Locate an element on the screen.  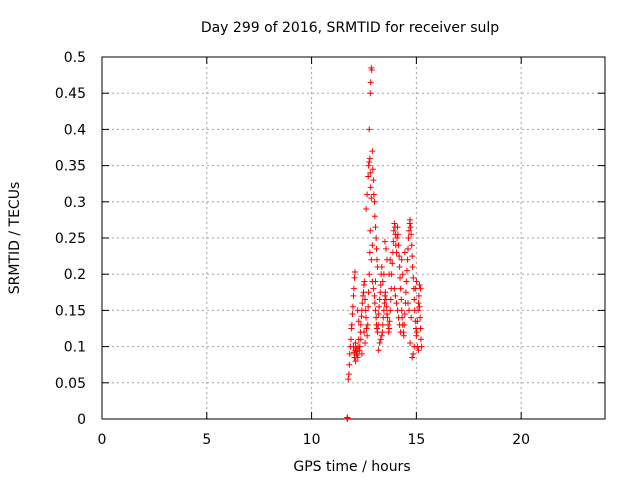
x-axis-label: GPS time / hours is located at coordinates (351, 467).